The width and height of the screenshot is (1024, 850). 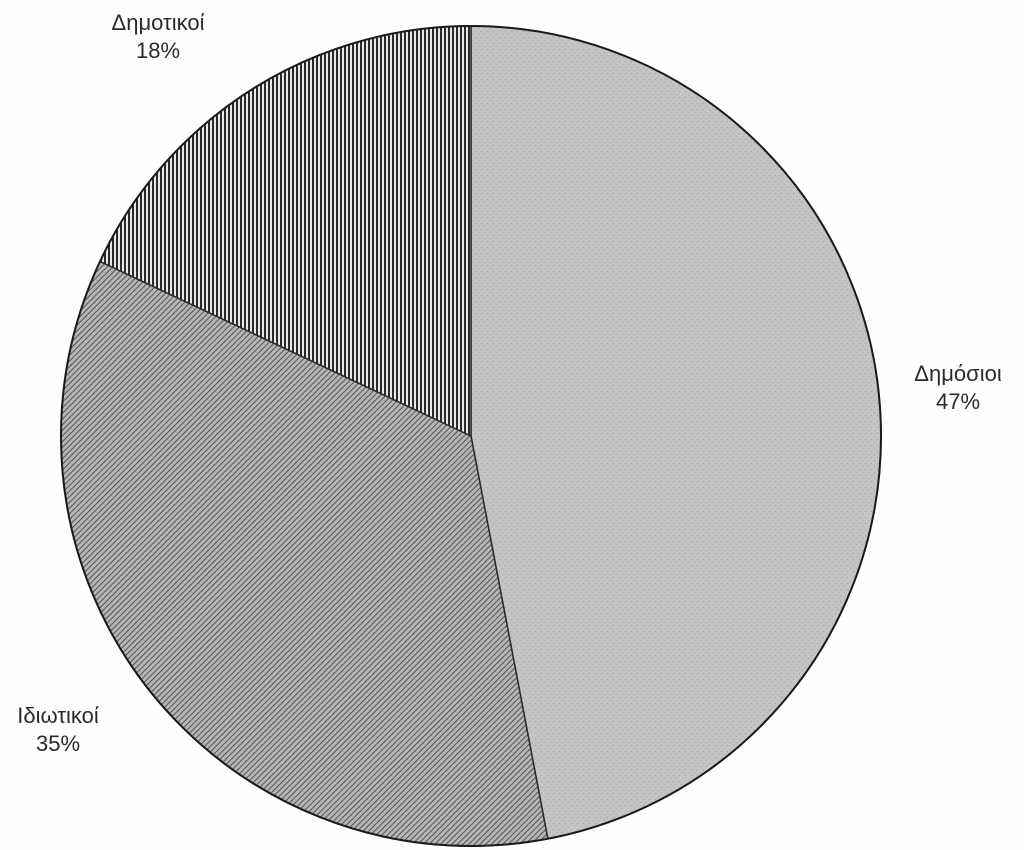 What do you see at coordinates (958, 373) in the screenshot?
I see `slice-label-0: Δημόσιοι` at bounding box center [958, 373].